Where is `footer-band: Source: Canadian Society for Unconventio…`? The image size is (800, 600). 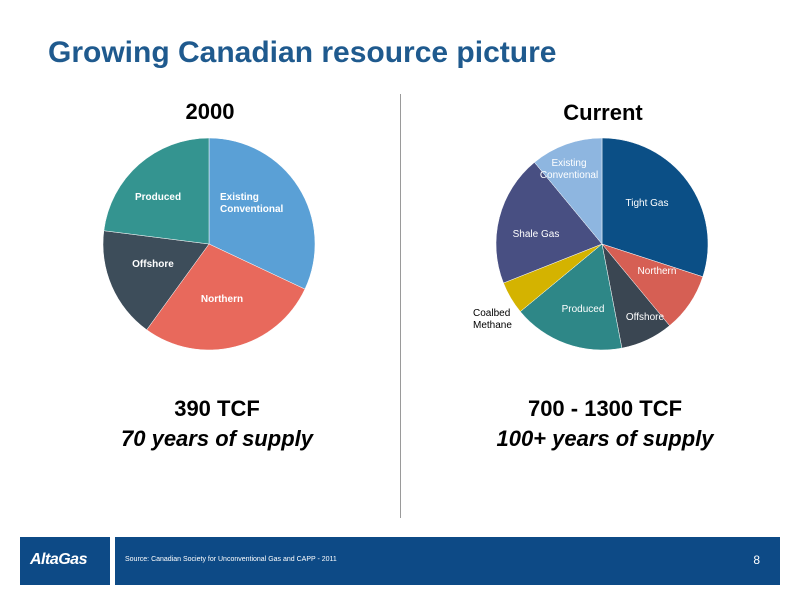 footer-band: Source: Canadian Society for Unconventio… is located at coordinates (447, 561).